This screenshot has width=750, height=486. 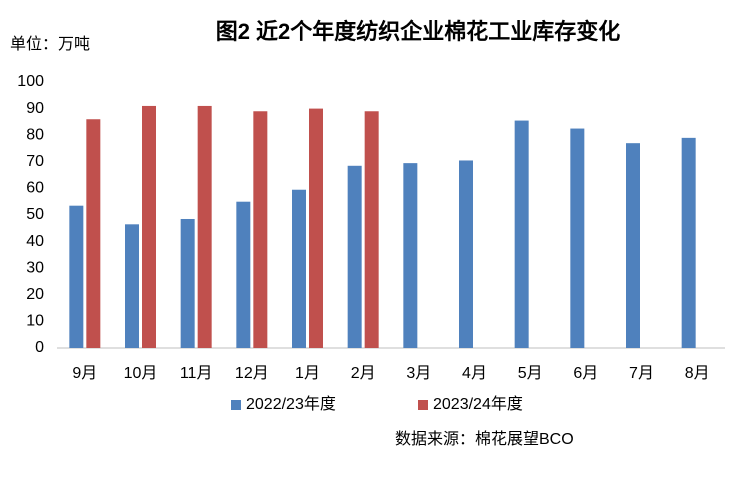 I want to click on x-tick-label: 6月, so click(x=585, y=373).